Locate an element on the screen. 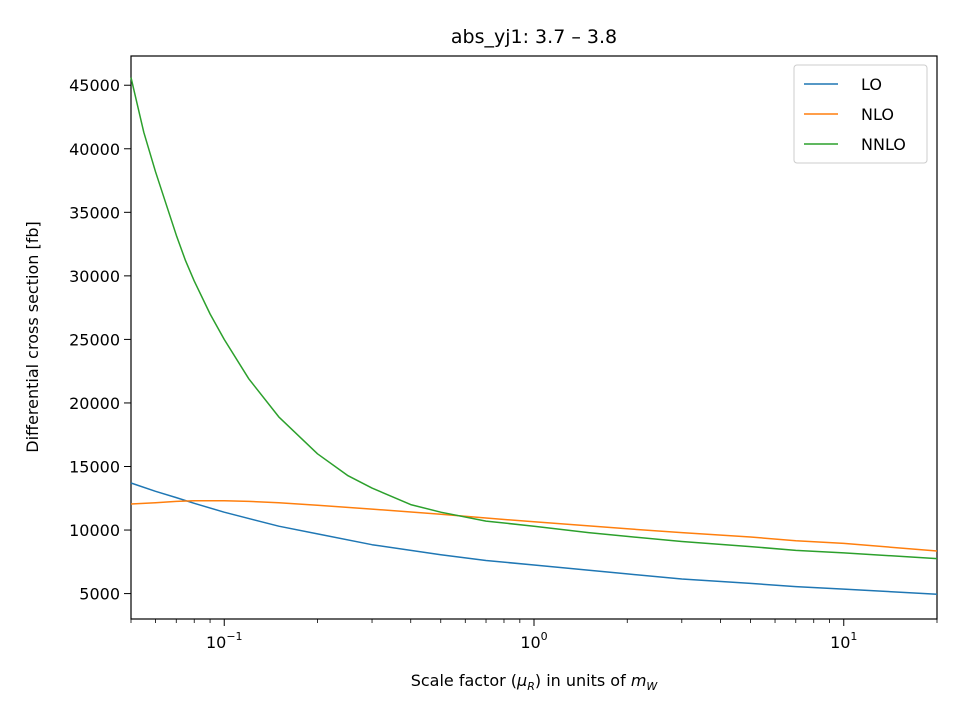 This screenshot has height=720, width=960. x-tick-label: 10¹ is located at coordinates (843, 641).